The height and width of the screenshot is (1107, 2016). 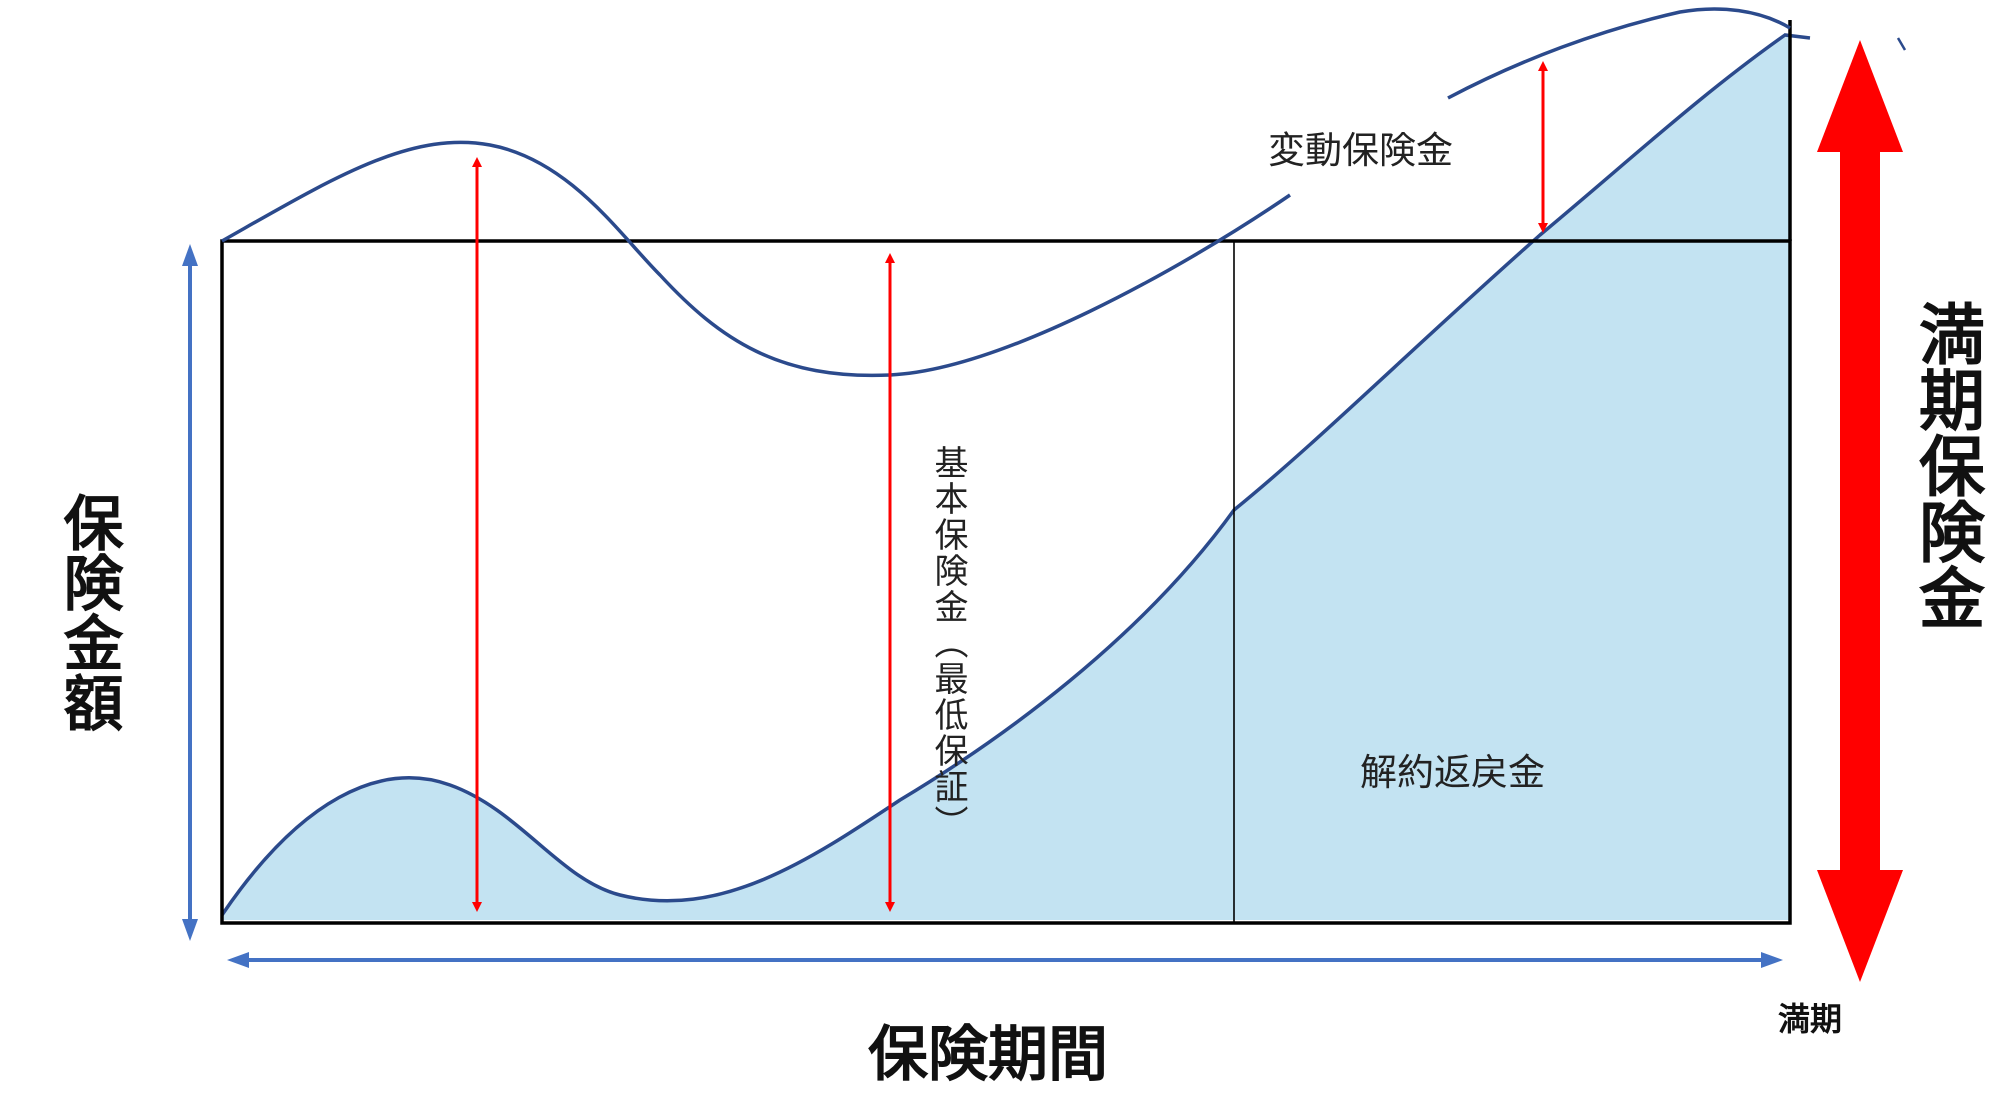 I want to click on variable-benefit-curve-upper, so click(x=1619, y=53).